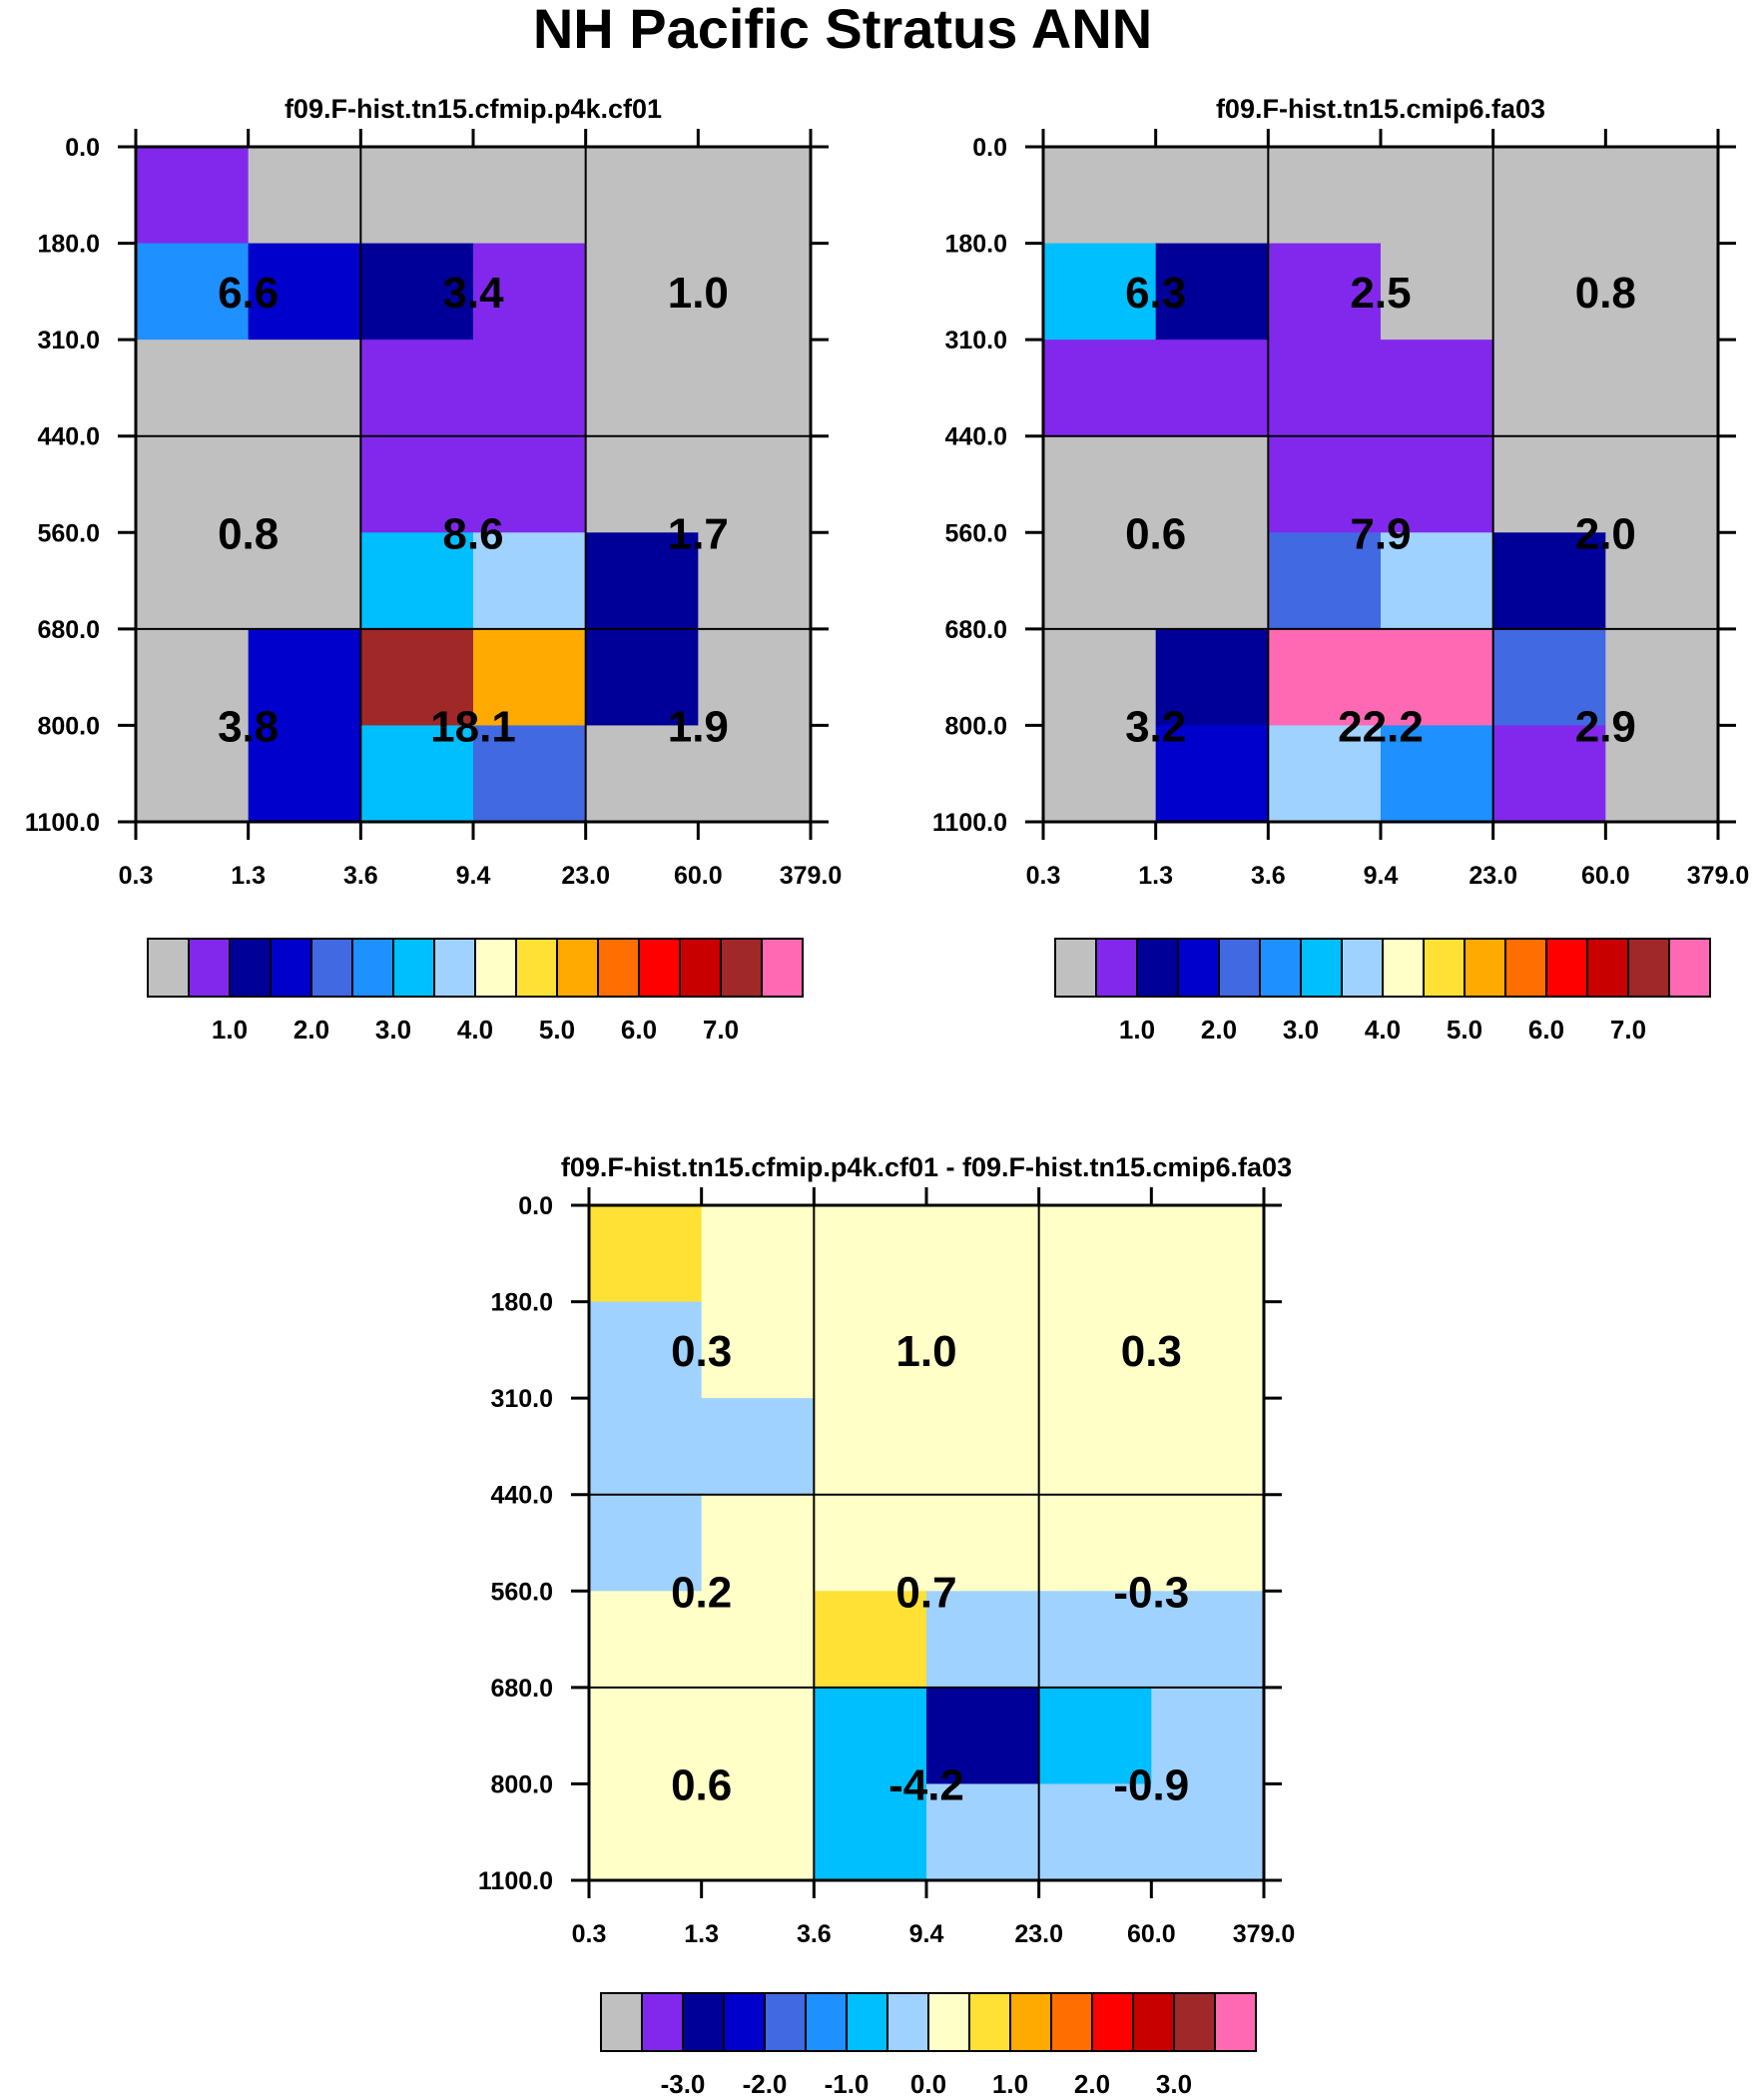  I want to click on colorbar: -3.0 -2.0 -1.0 0.0 1.0 2.0 3.0, so click(928, 2045).